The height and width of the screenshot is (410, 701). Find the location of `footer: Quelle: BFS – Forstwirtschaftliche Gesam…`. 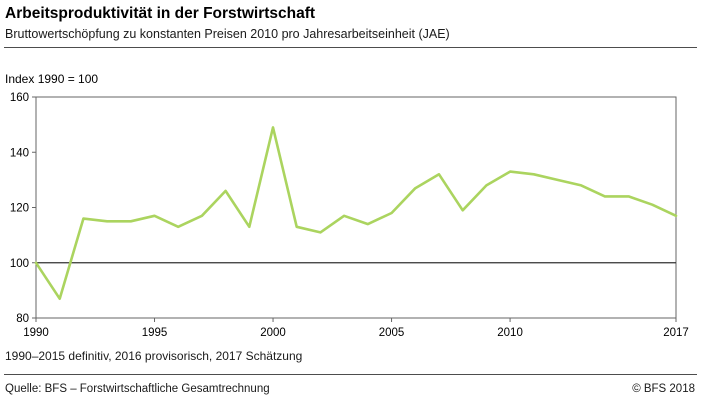

footer: Quelle: BFS – Forstwirtschaftliche Gesam… is located at coordinates (350, 389).